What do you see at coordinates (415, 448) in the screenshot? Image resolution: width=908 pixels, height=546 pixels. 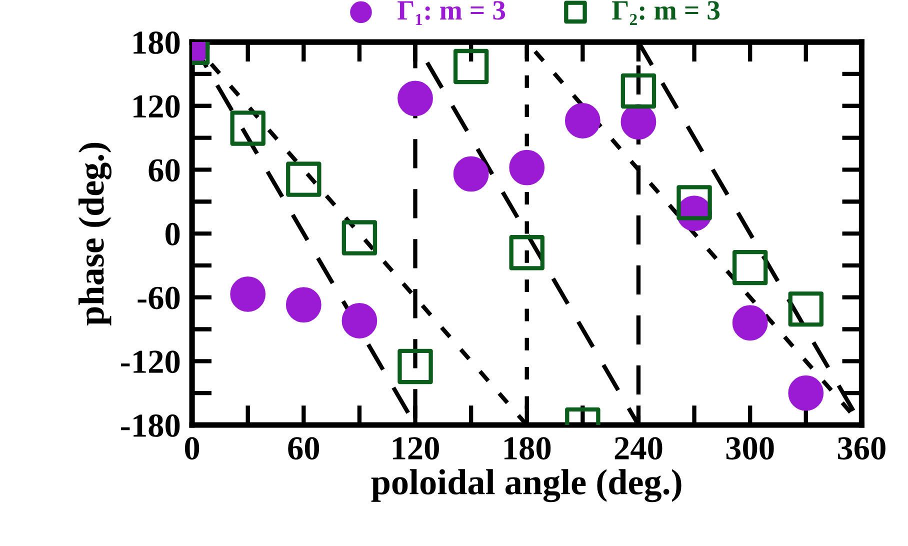 I see `x-tick-label: 120` at bounding box center [415, 448].